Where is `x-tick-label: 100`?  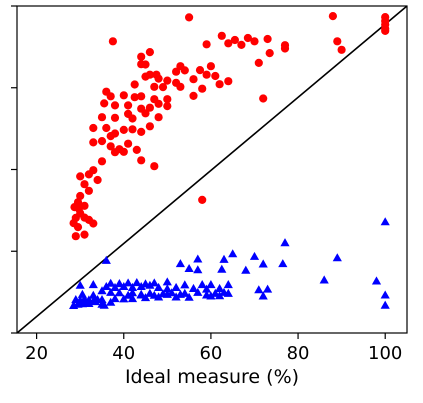
x-tick-label: 100 is located at coordinates (385, 353).